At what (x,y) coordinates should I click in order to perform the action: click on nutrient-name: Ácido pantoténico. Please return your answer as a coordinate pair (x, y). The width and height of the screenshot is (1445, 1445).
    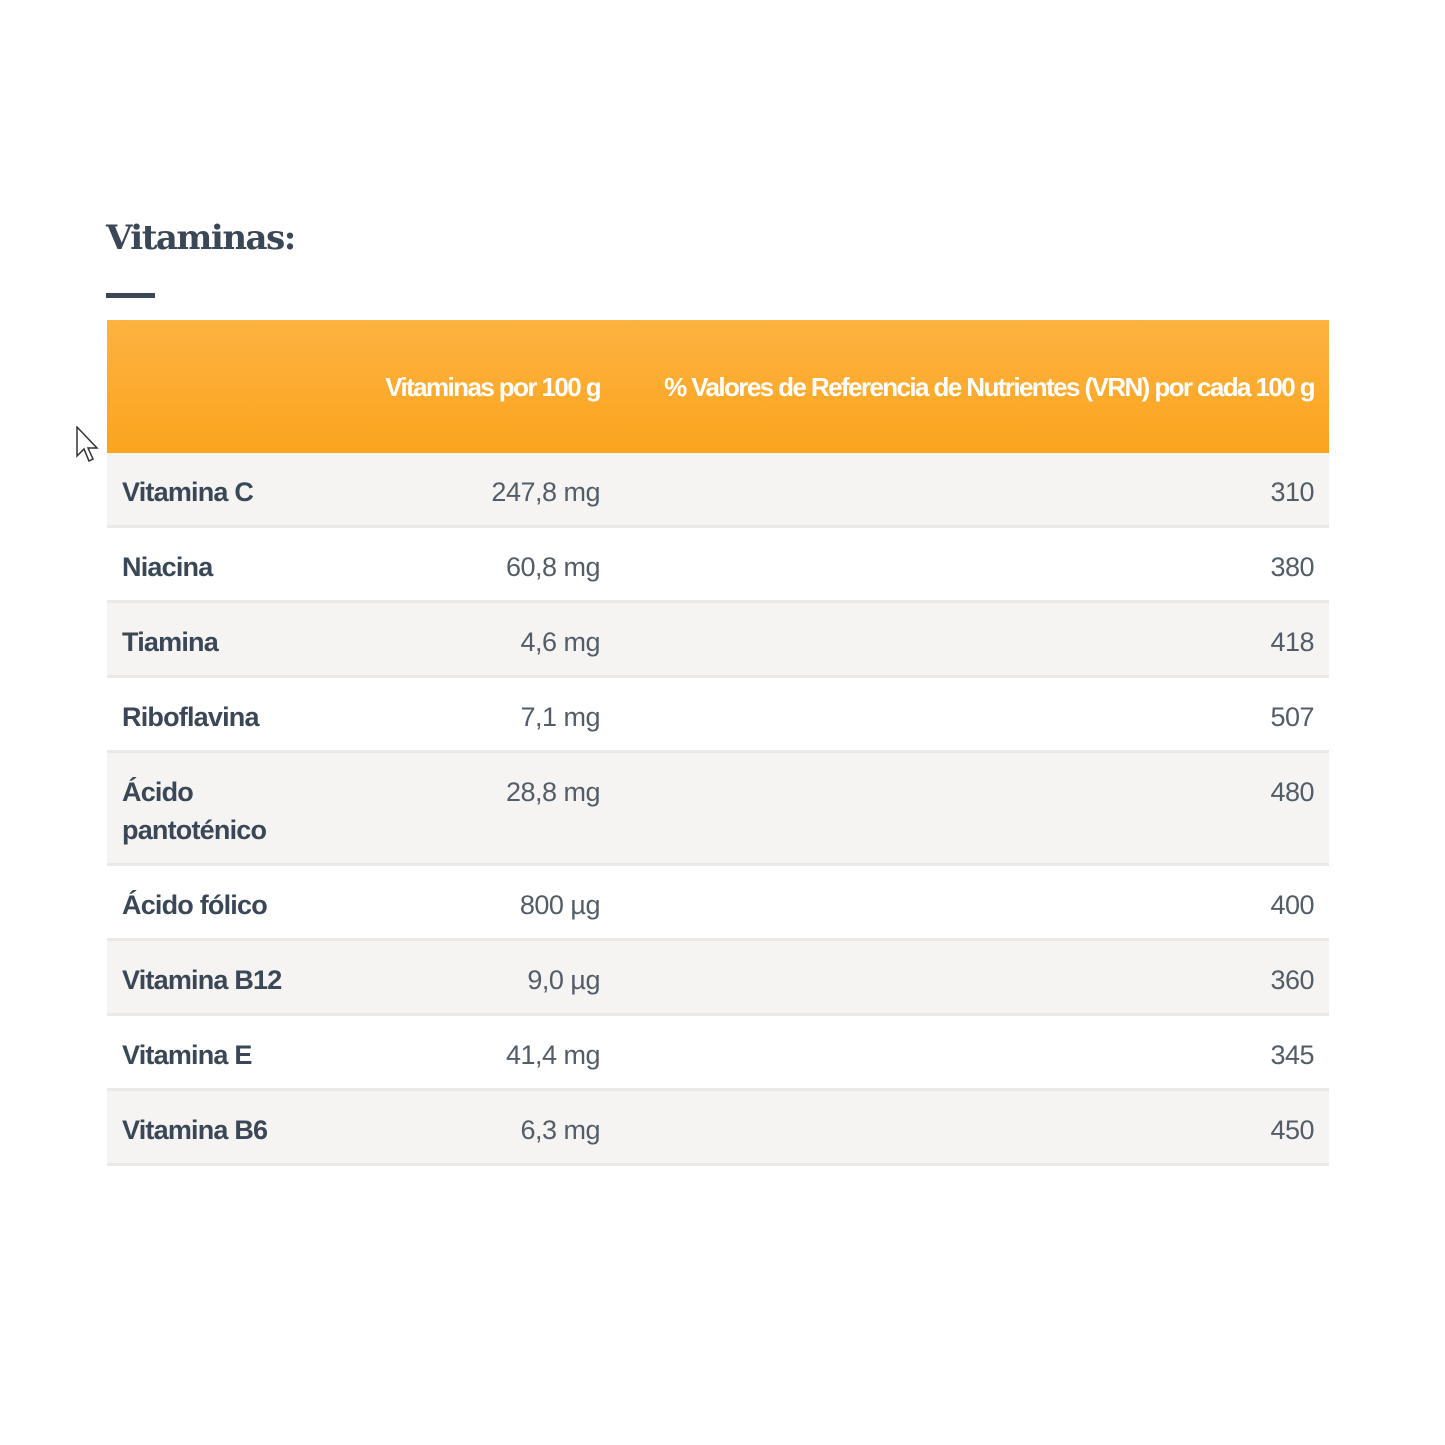
    Looking at the image, I should click on (228, 808).